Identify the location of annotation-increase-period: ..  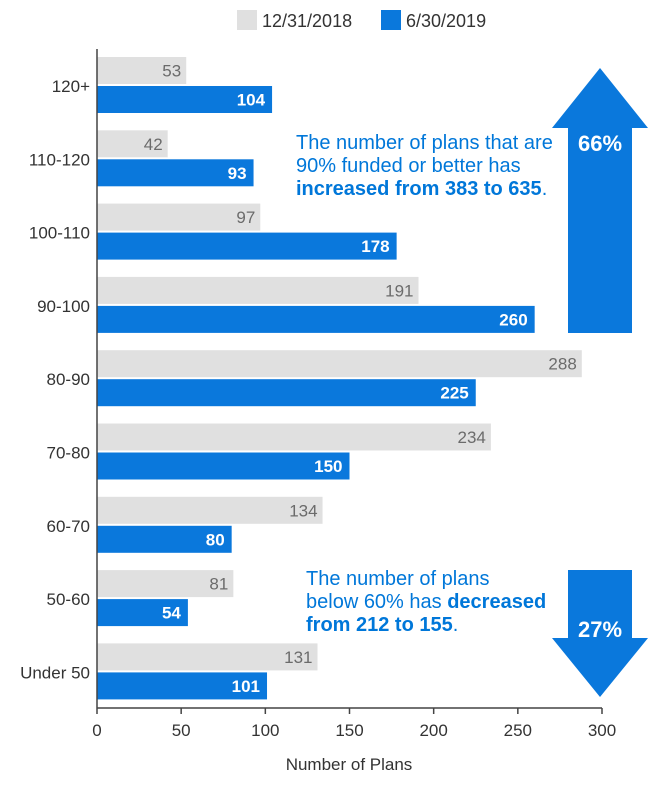
(544, 189).